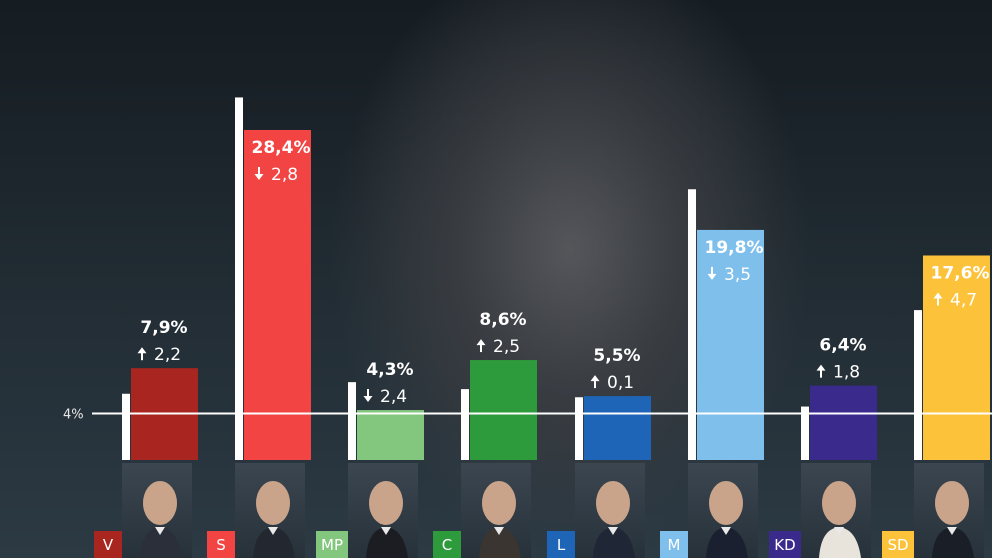 Image resolution: width=992 pixels, height=558 pixels. Describe the element at coordinates (390, 435) in the screenshot. I see `bar-mp` at that location.